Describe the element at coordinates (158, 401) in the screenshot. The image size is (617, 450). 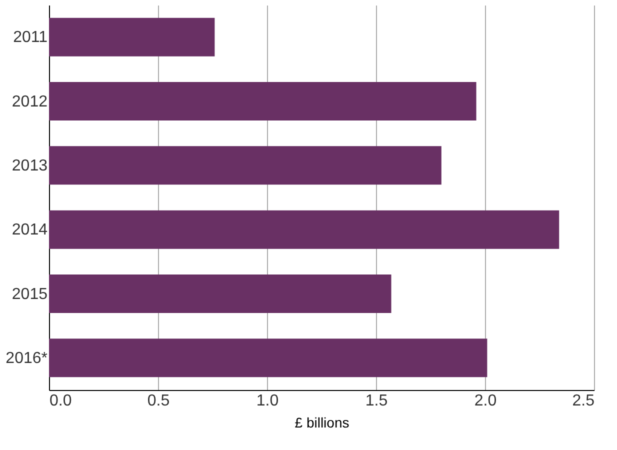
I see `x-tick-label: 0.5` at that location.